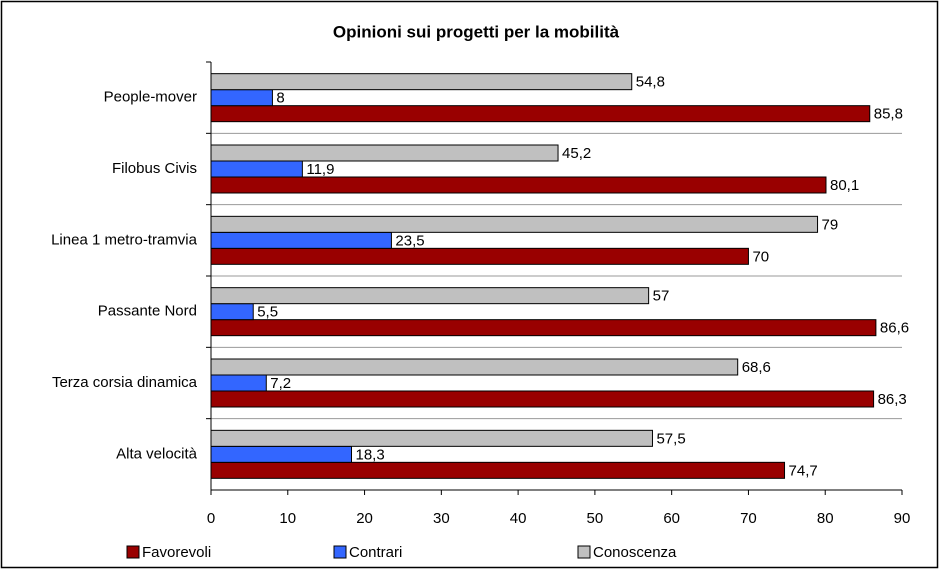 This screenshot has height=570, width=940. Describe the element at coordinates (650, 82) in the screenshot. I see `value-label: 54,8` at that location.